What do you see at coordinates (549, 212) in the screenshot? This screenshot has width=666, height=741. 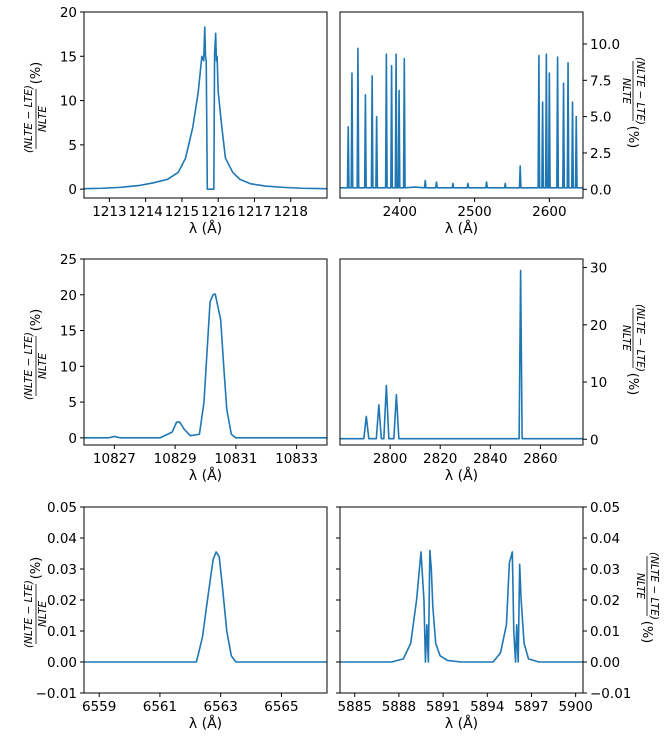 I see `x-tick-label: 2600` at bounding box center [549, 212].